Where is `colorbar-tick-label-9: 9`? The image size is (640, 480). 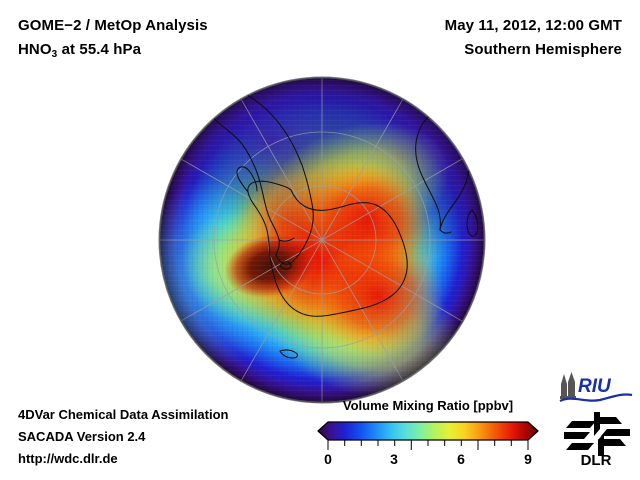 colorbar-tick-label-9: 9 is located at coordinates (528, 459).